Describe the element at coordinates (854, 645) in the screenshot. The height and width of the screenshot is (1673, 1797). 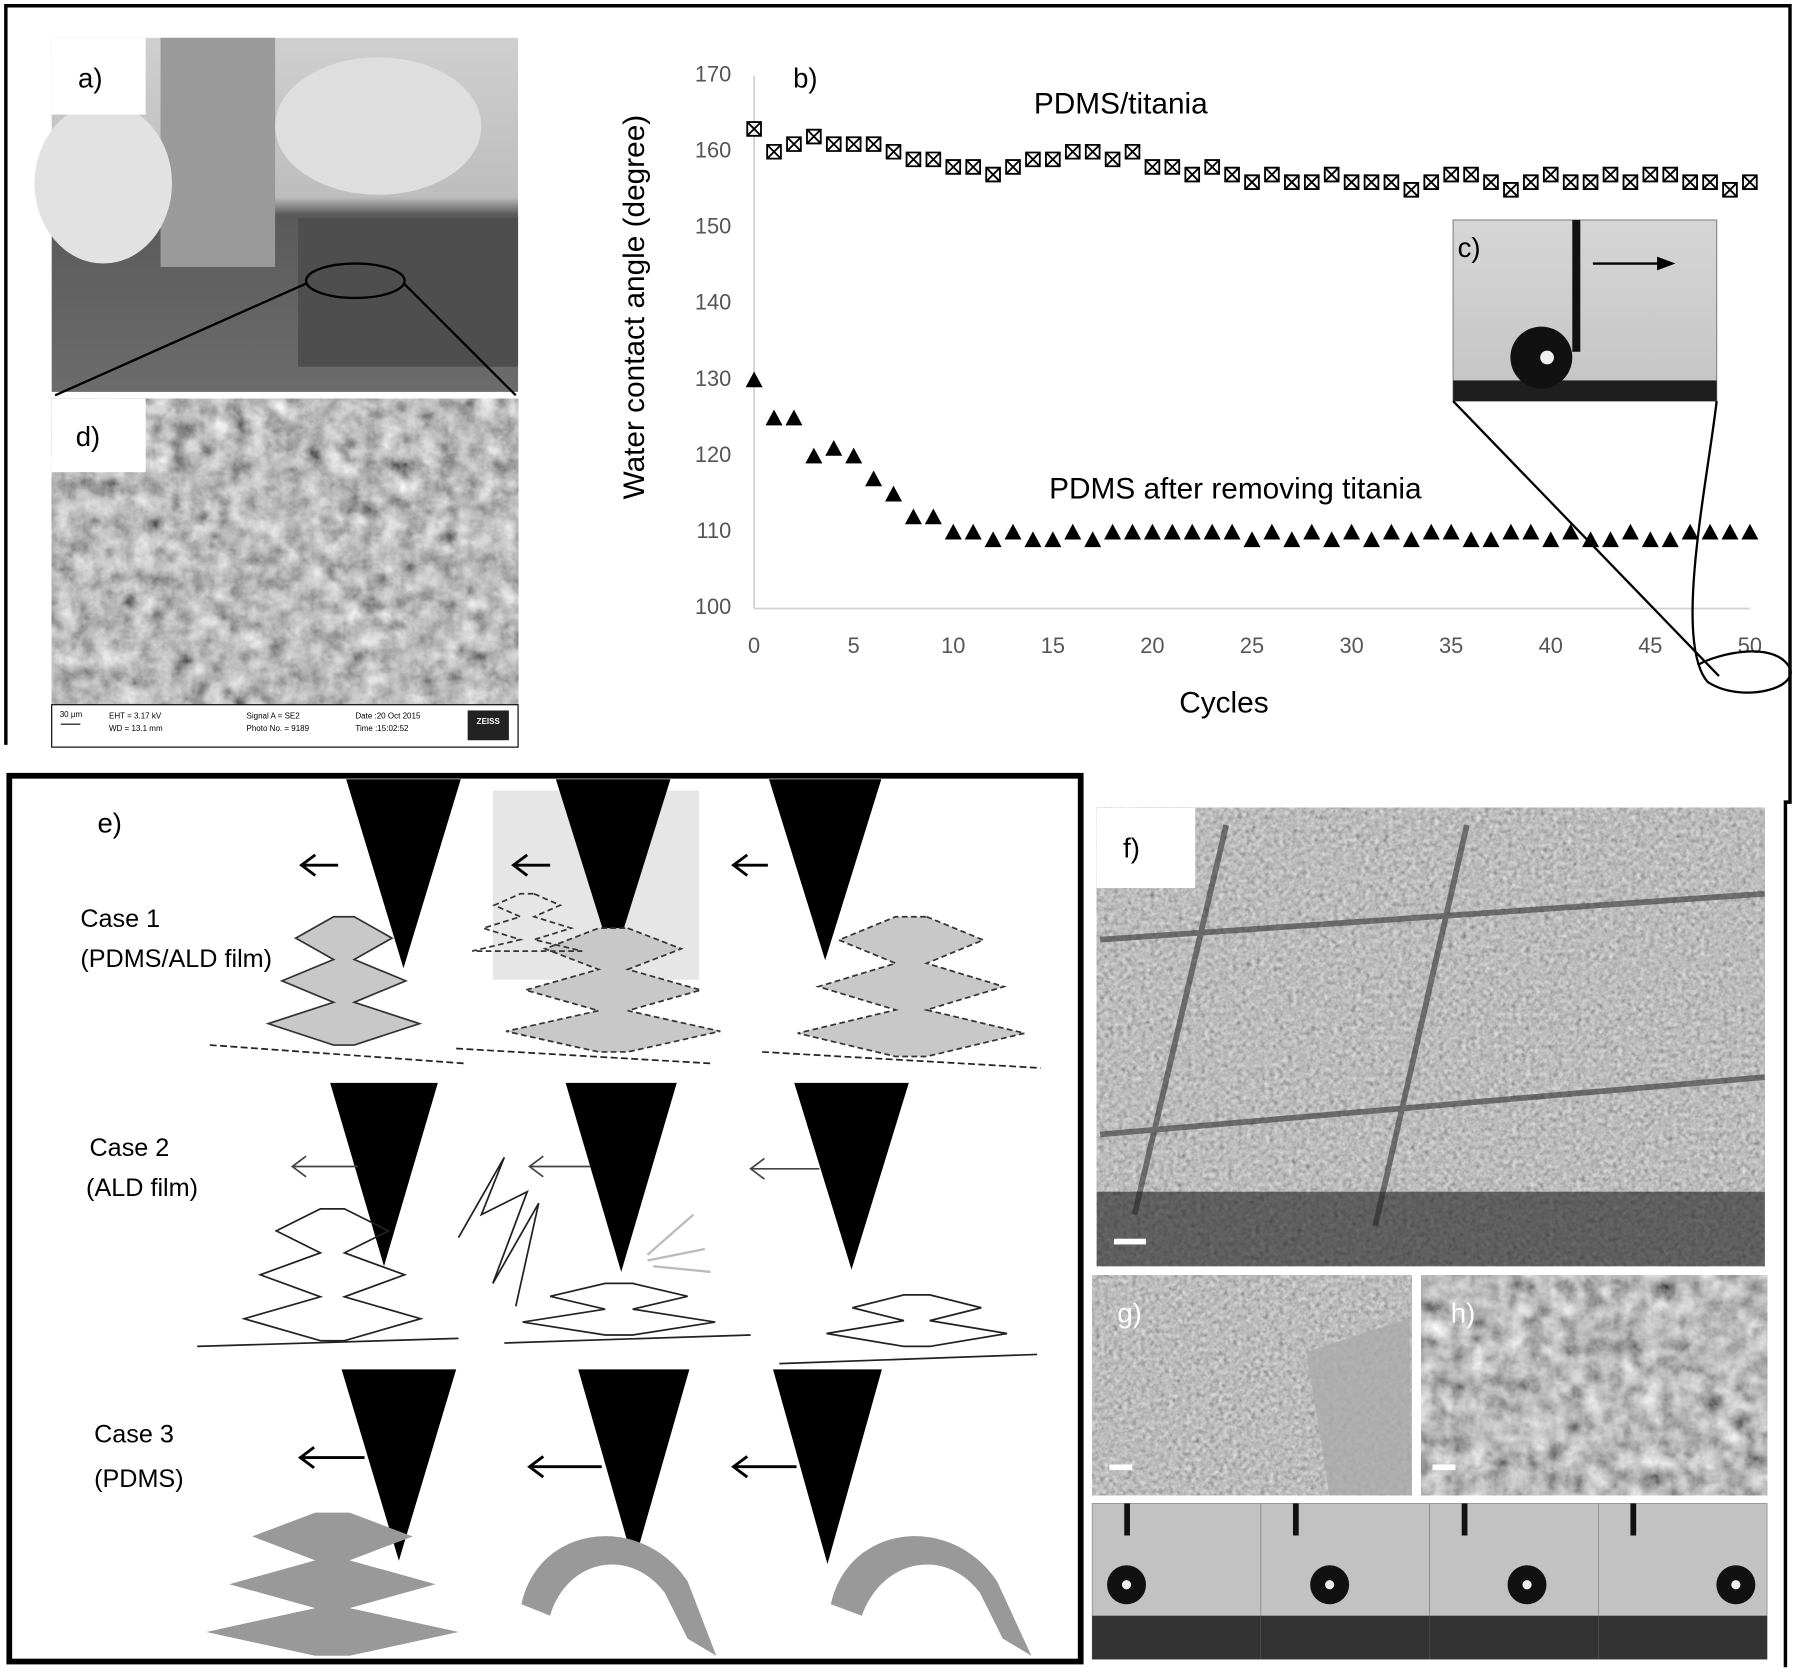
I see `x-tick-label: 5` at that location.